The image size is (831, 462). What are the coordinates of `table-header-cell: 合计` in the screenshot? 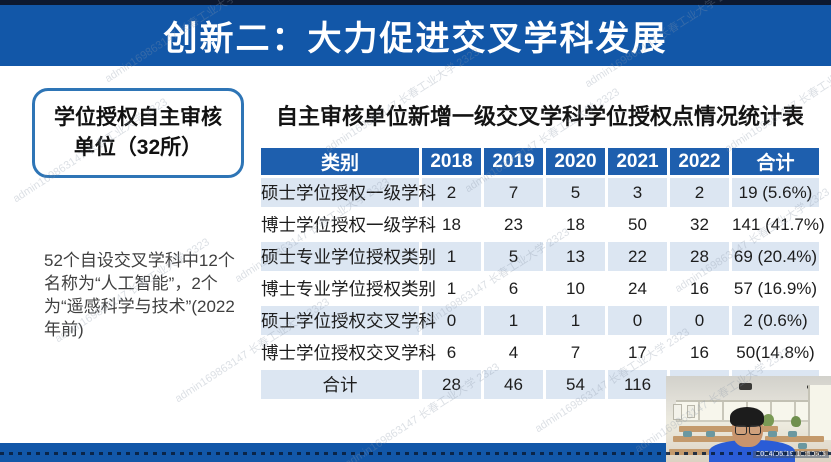 It's located at (775, 161).